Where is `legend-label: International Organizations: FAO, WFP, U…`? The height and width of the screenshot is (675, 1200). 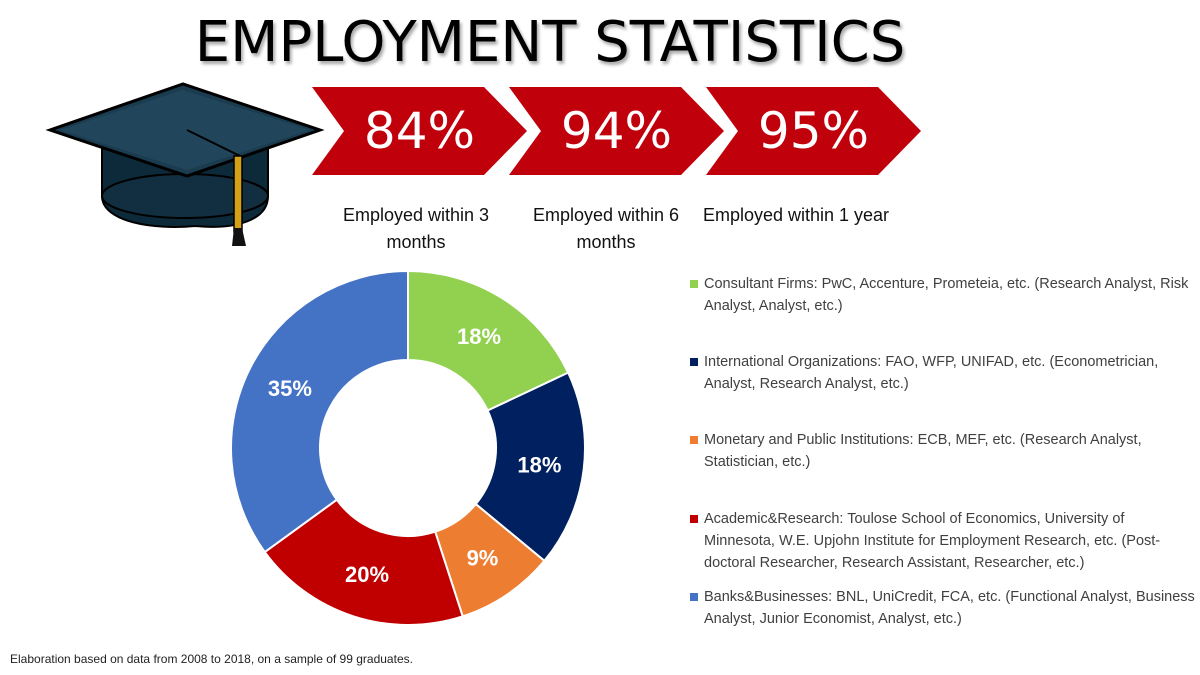
legend-label: International Organizations: FAO, WFP, U… is located at coordinates (931, 373).